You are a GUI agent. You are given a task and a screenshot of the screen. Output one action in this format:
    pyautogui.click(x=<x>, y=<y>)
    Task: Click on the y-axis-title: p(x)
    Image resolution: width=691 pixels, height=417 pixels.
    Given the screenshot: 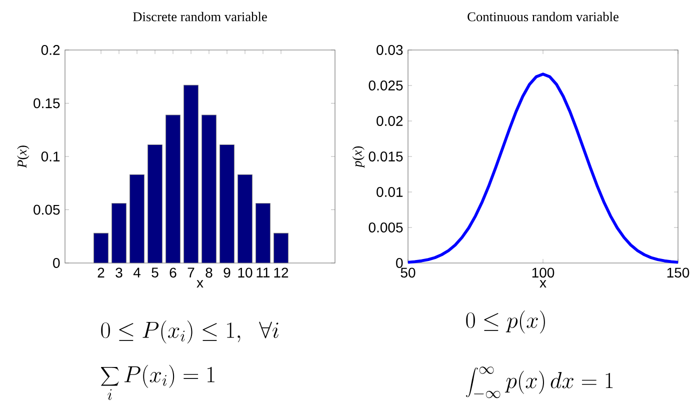 What is the action you would take?
    pyautogui.click(x=358, y=157)
    